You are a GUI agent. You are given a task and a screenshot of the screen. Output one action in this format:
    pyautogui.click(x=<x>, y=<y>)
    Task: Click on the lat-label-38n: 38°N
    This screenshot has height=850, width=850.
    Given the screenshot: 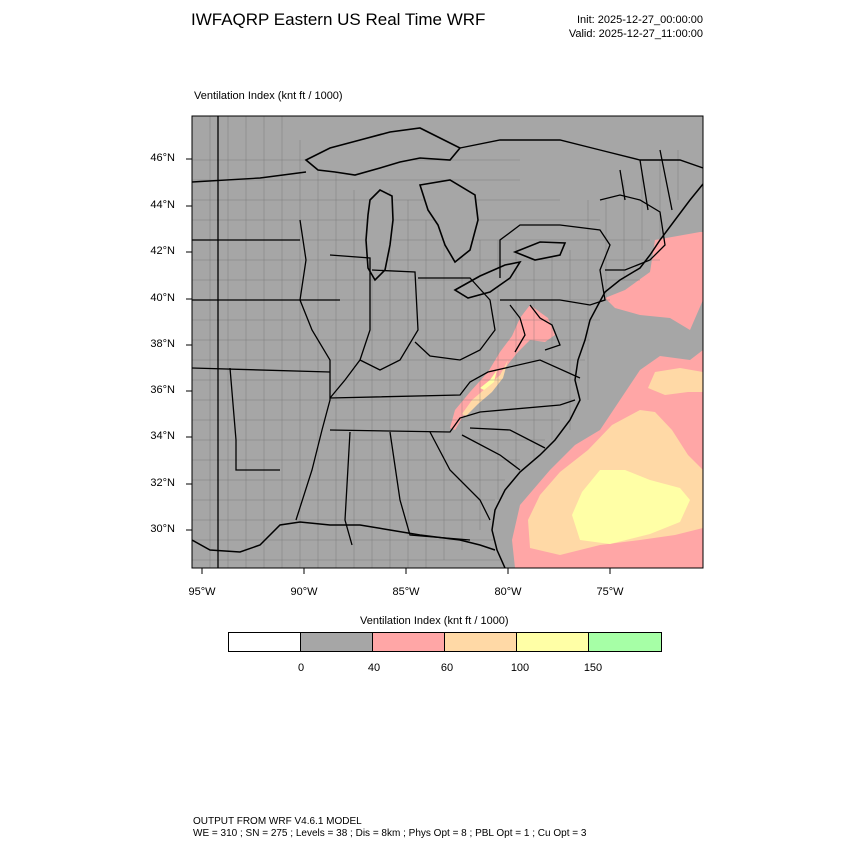 What is the action you would take?
    pyautogui.click(x=162, y=344)
    